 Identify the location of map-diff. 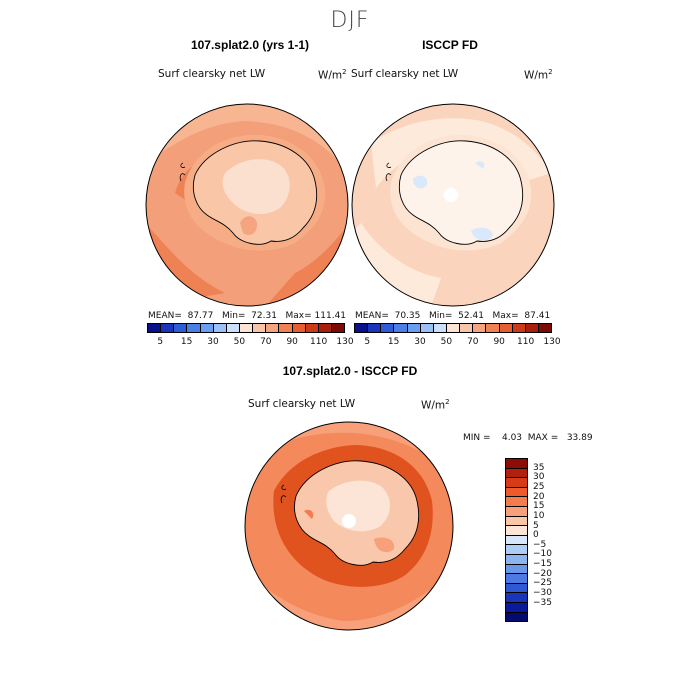
(349, 526).